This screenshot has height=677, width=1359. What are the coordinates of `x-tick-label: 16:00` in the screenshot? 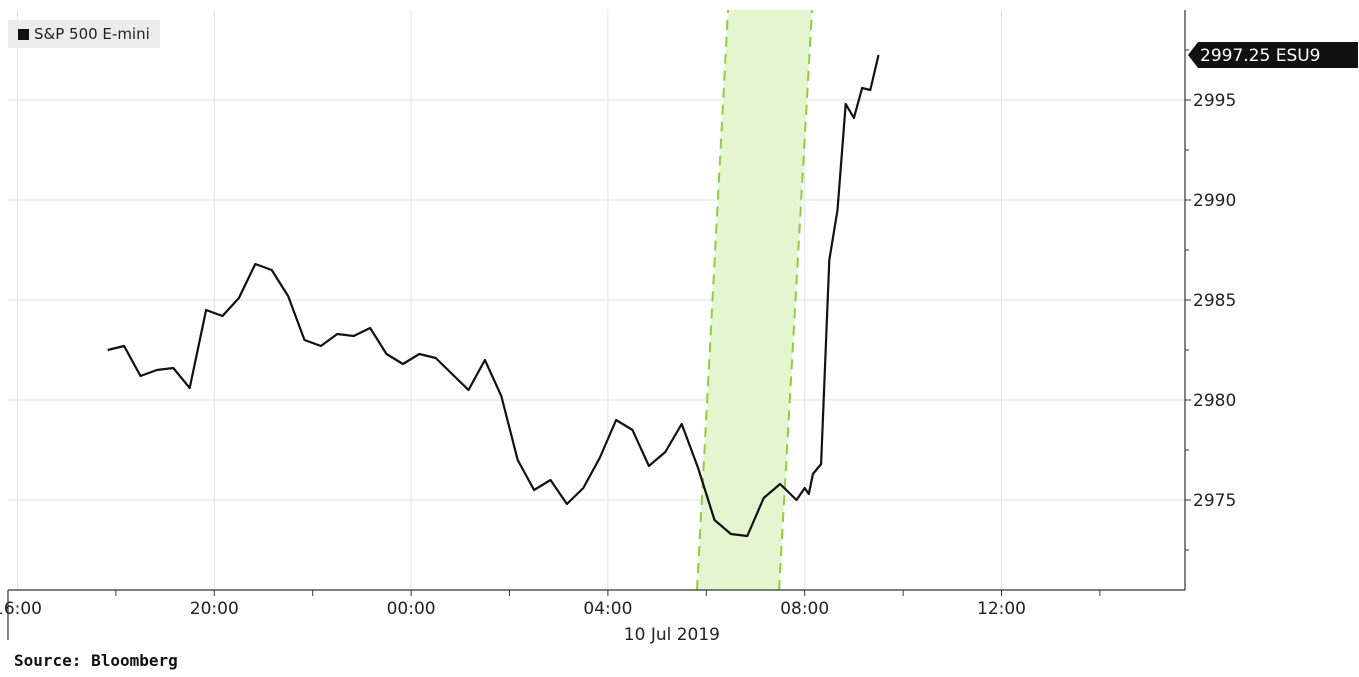 It's located at (21, 609).